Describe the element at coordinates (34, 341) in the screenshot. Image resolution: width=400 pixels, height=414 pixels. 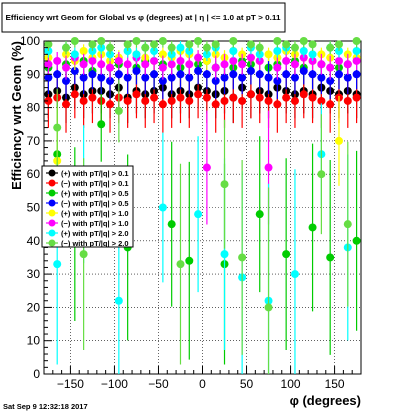
I see `y-tick-label: 10` at that location.